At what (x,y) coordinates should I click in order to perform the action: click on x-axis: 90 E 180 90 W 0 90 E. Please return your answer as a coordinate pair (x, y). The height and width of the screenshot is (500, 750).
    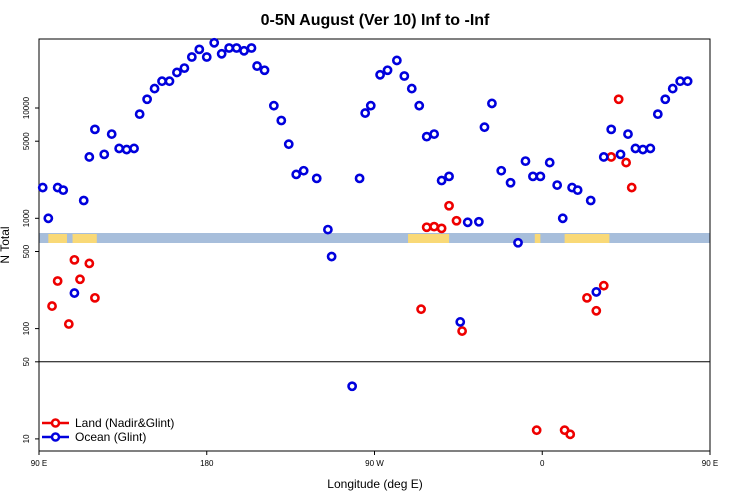
    Looking at the image, I should click on (374, 459).